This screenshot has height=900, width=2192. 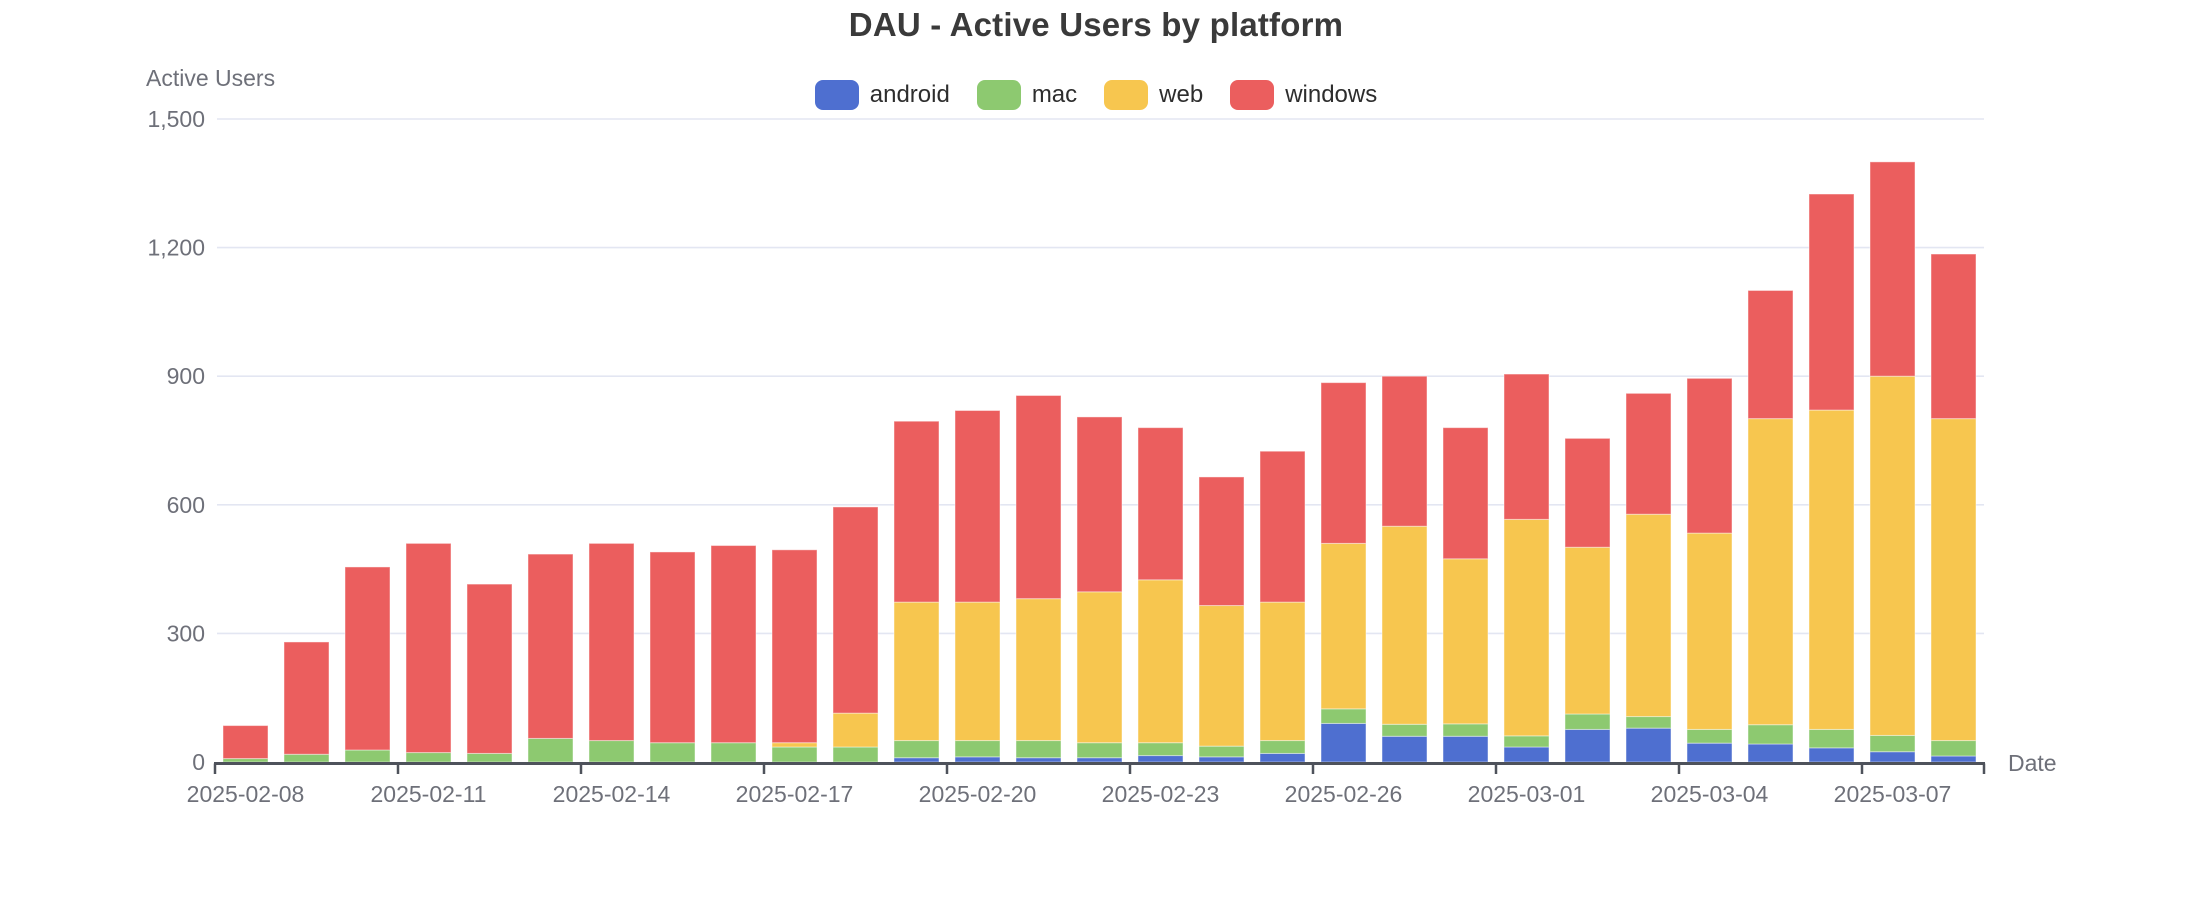 I want to click on legend-item-web: web, so click(x=1153, y=95).